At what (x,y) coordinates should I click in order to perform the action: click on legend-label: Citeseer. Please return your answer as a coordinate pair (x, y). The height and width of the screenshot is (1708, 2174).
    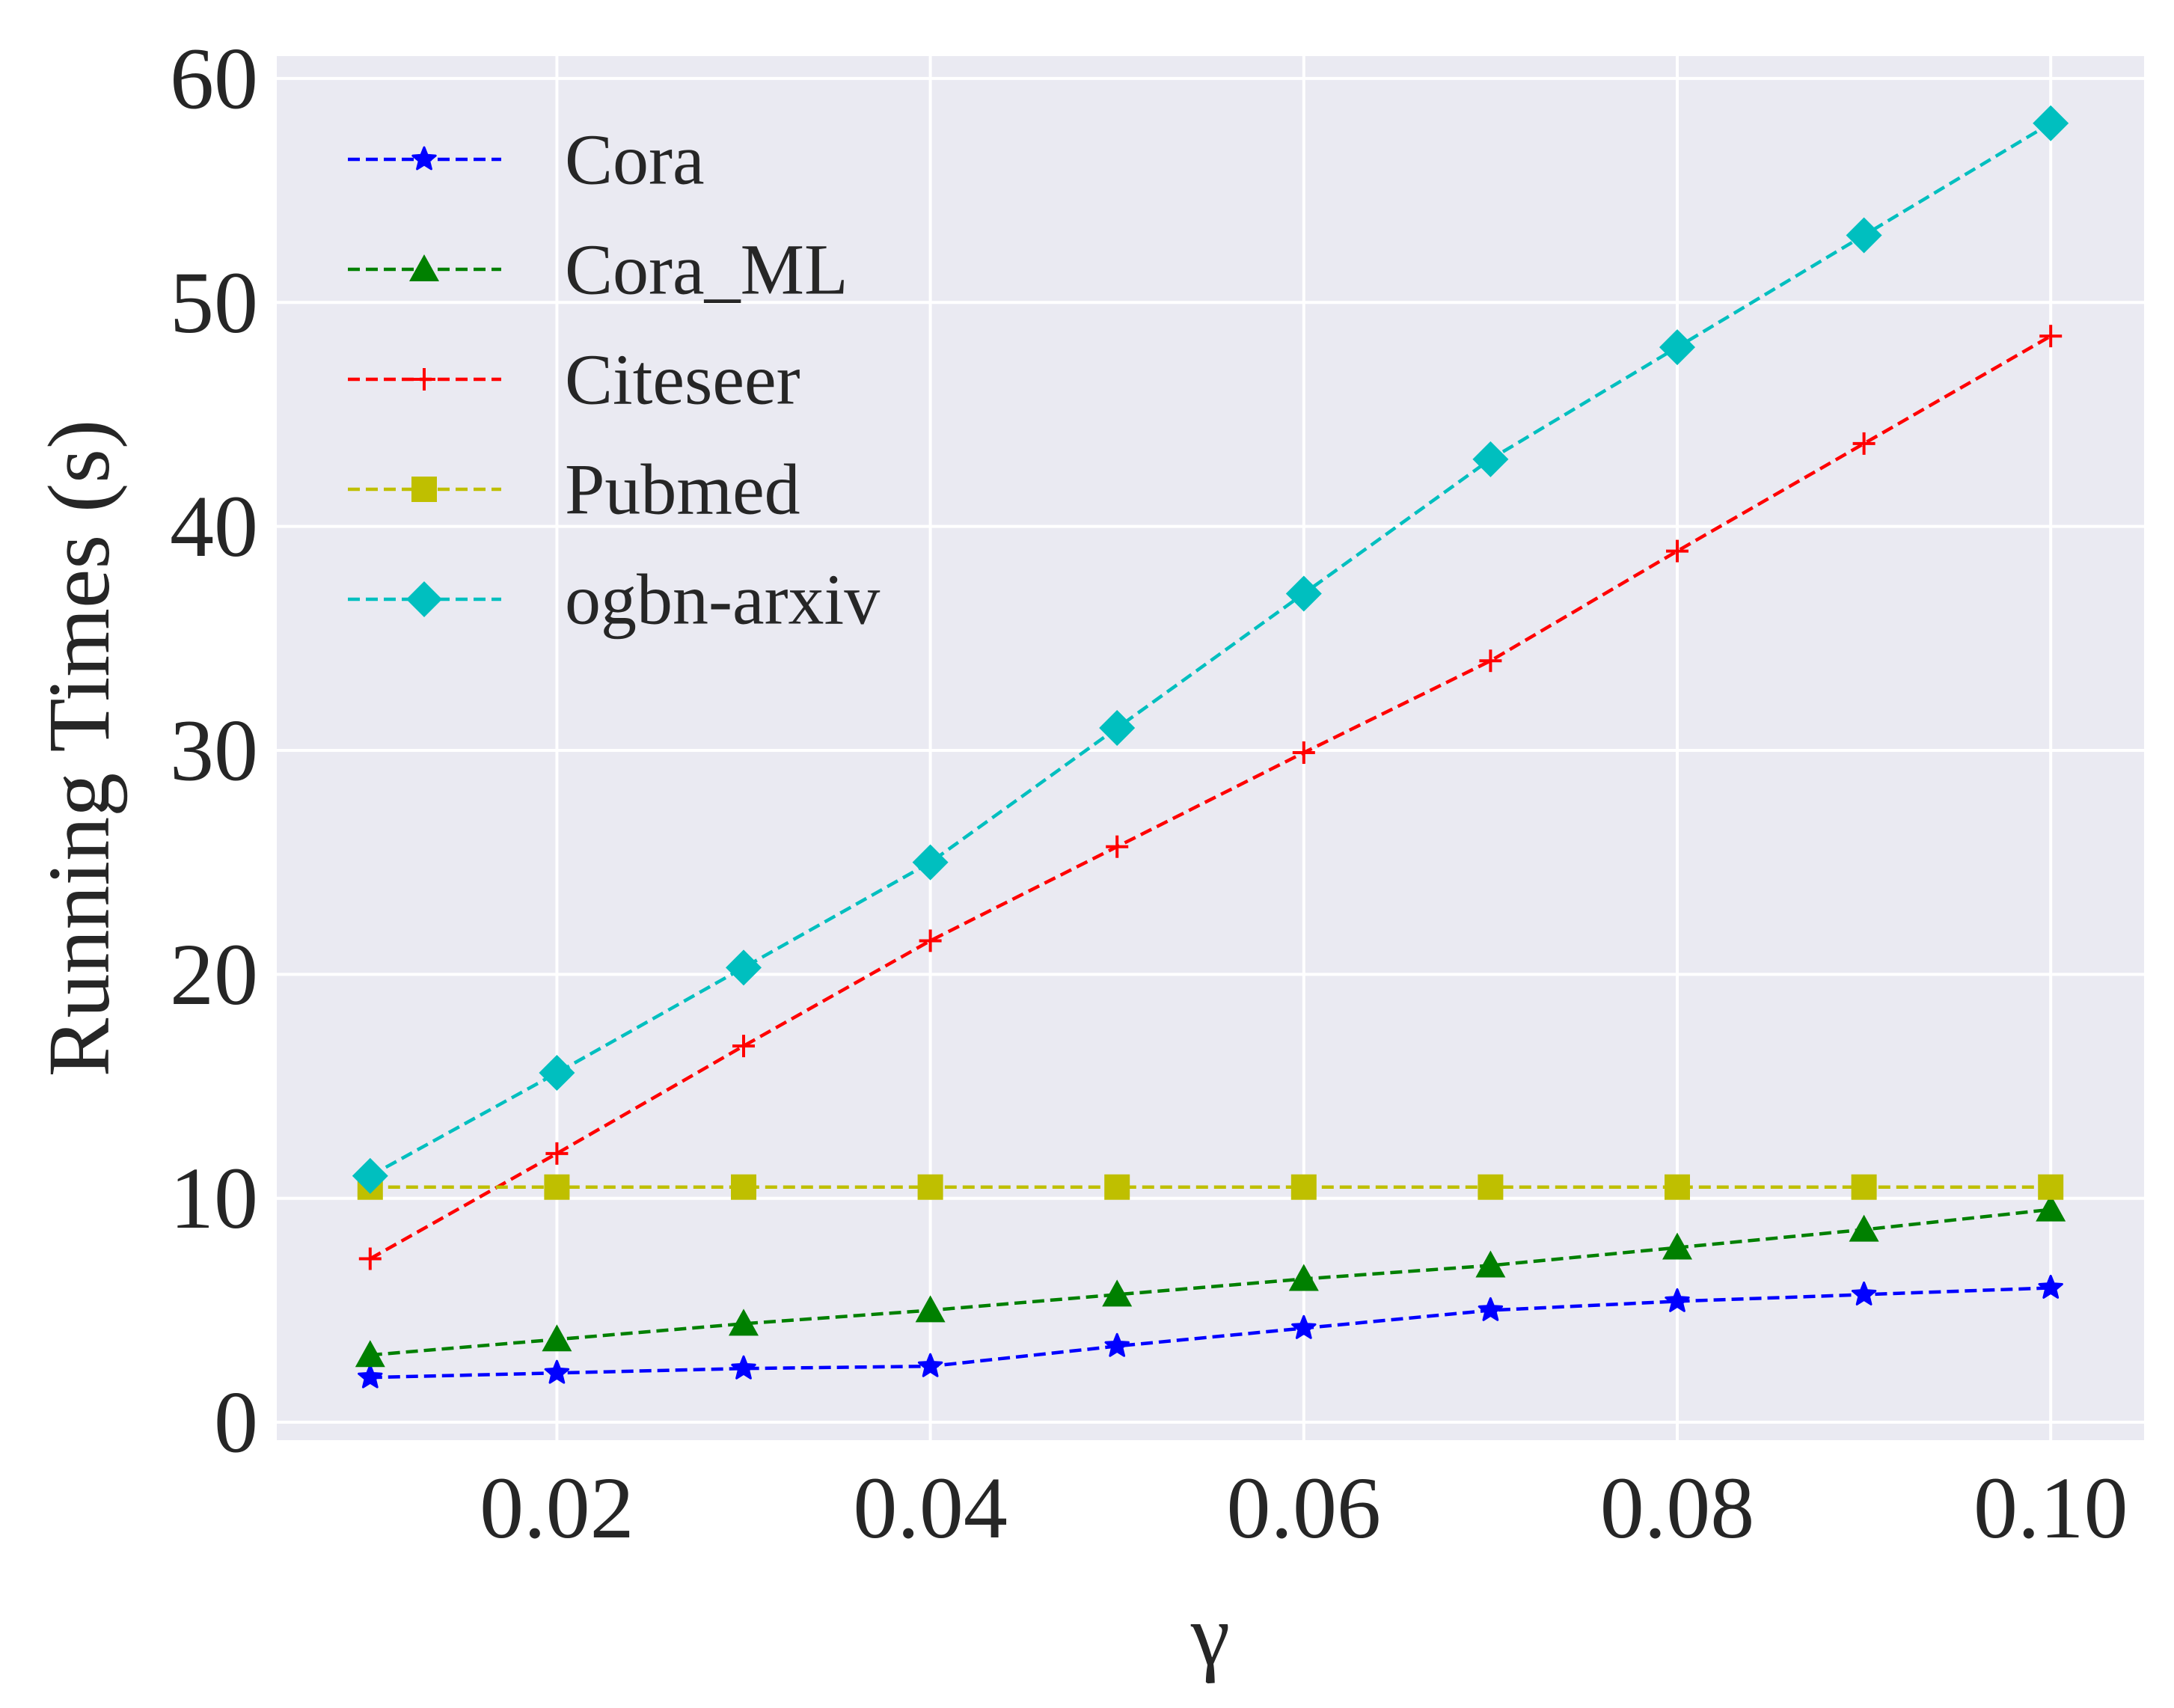
    Looking at the image, I should click on (682, 380).